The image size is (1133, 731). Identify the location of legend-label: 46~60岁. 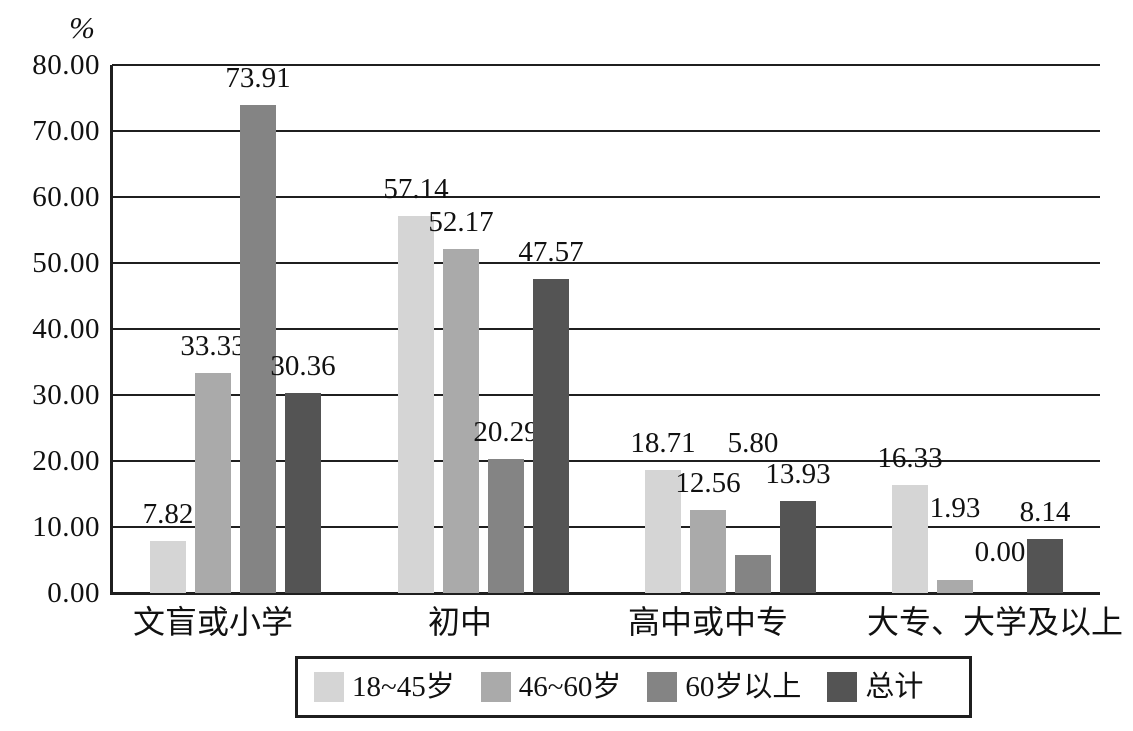
(570, 687).